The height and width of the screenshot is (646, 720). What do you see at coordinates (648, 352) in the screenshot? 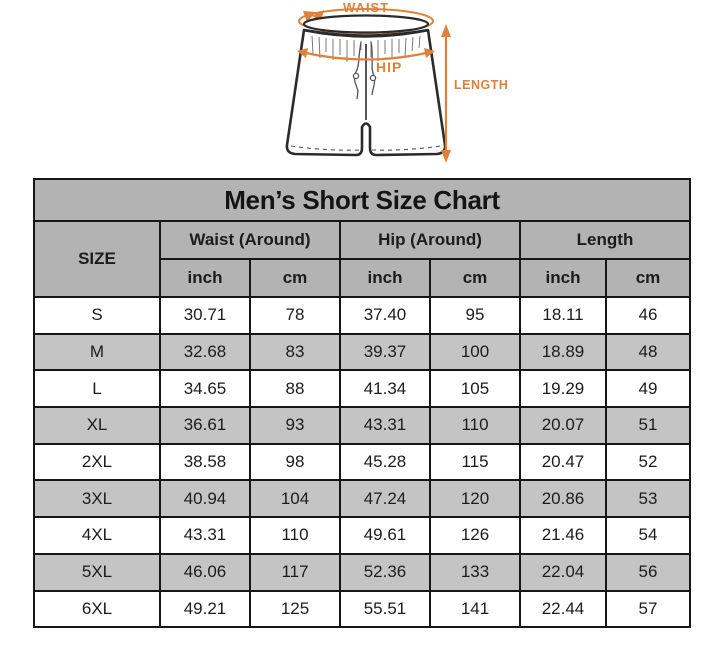
I see `value-cell: 48` at bounding box center [648, 352].